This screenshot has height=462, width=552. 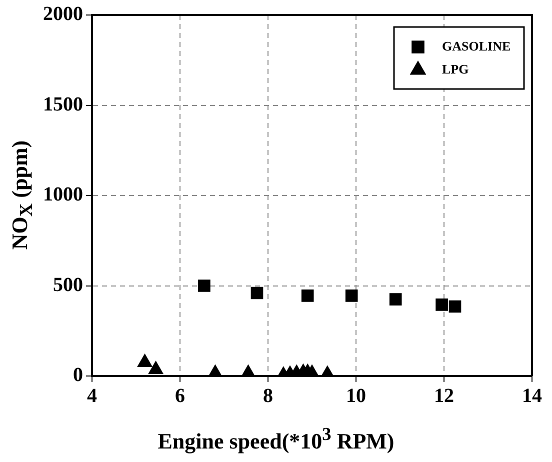 What do you see at coordinates (63, 14) in the screenshot?
I see `y-tick-label: 2000` at bounding box center [63, 14].